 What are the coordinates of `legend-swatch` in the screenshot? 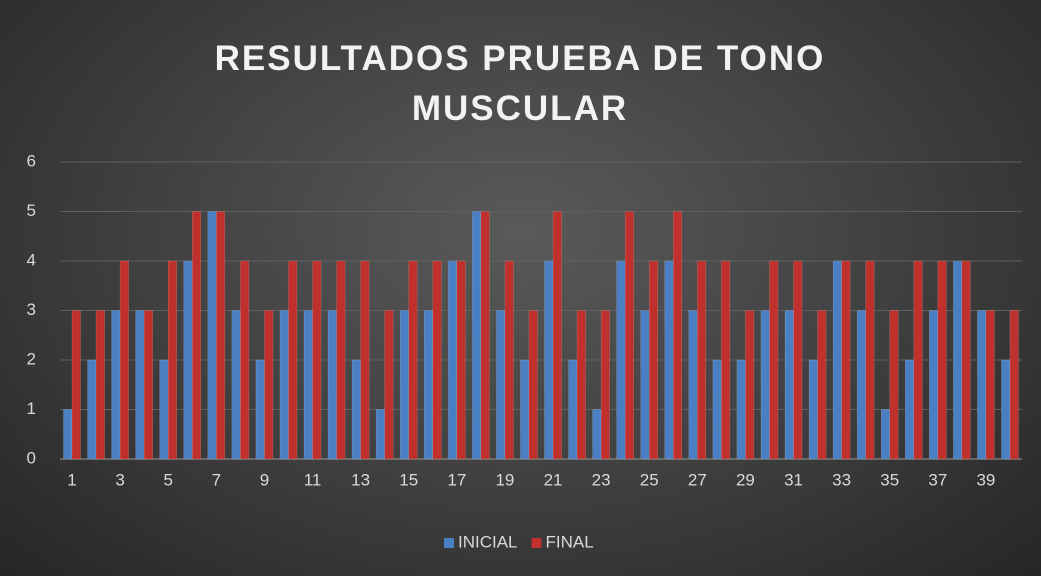 It's located at (449, 543).